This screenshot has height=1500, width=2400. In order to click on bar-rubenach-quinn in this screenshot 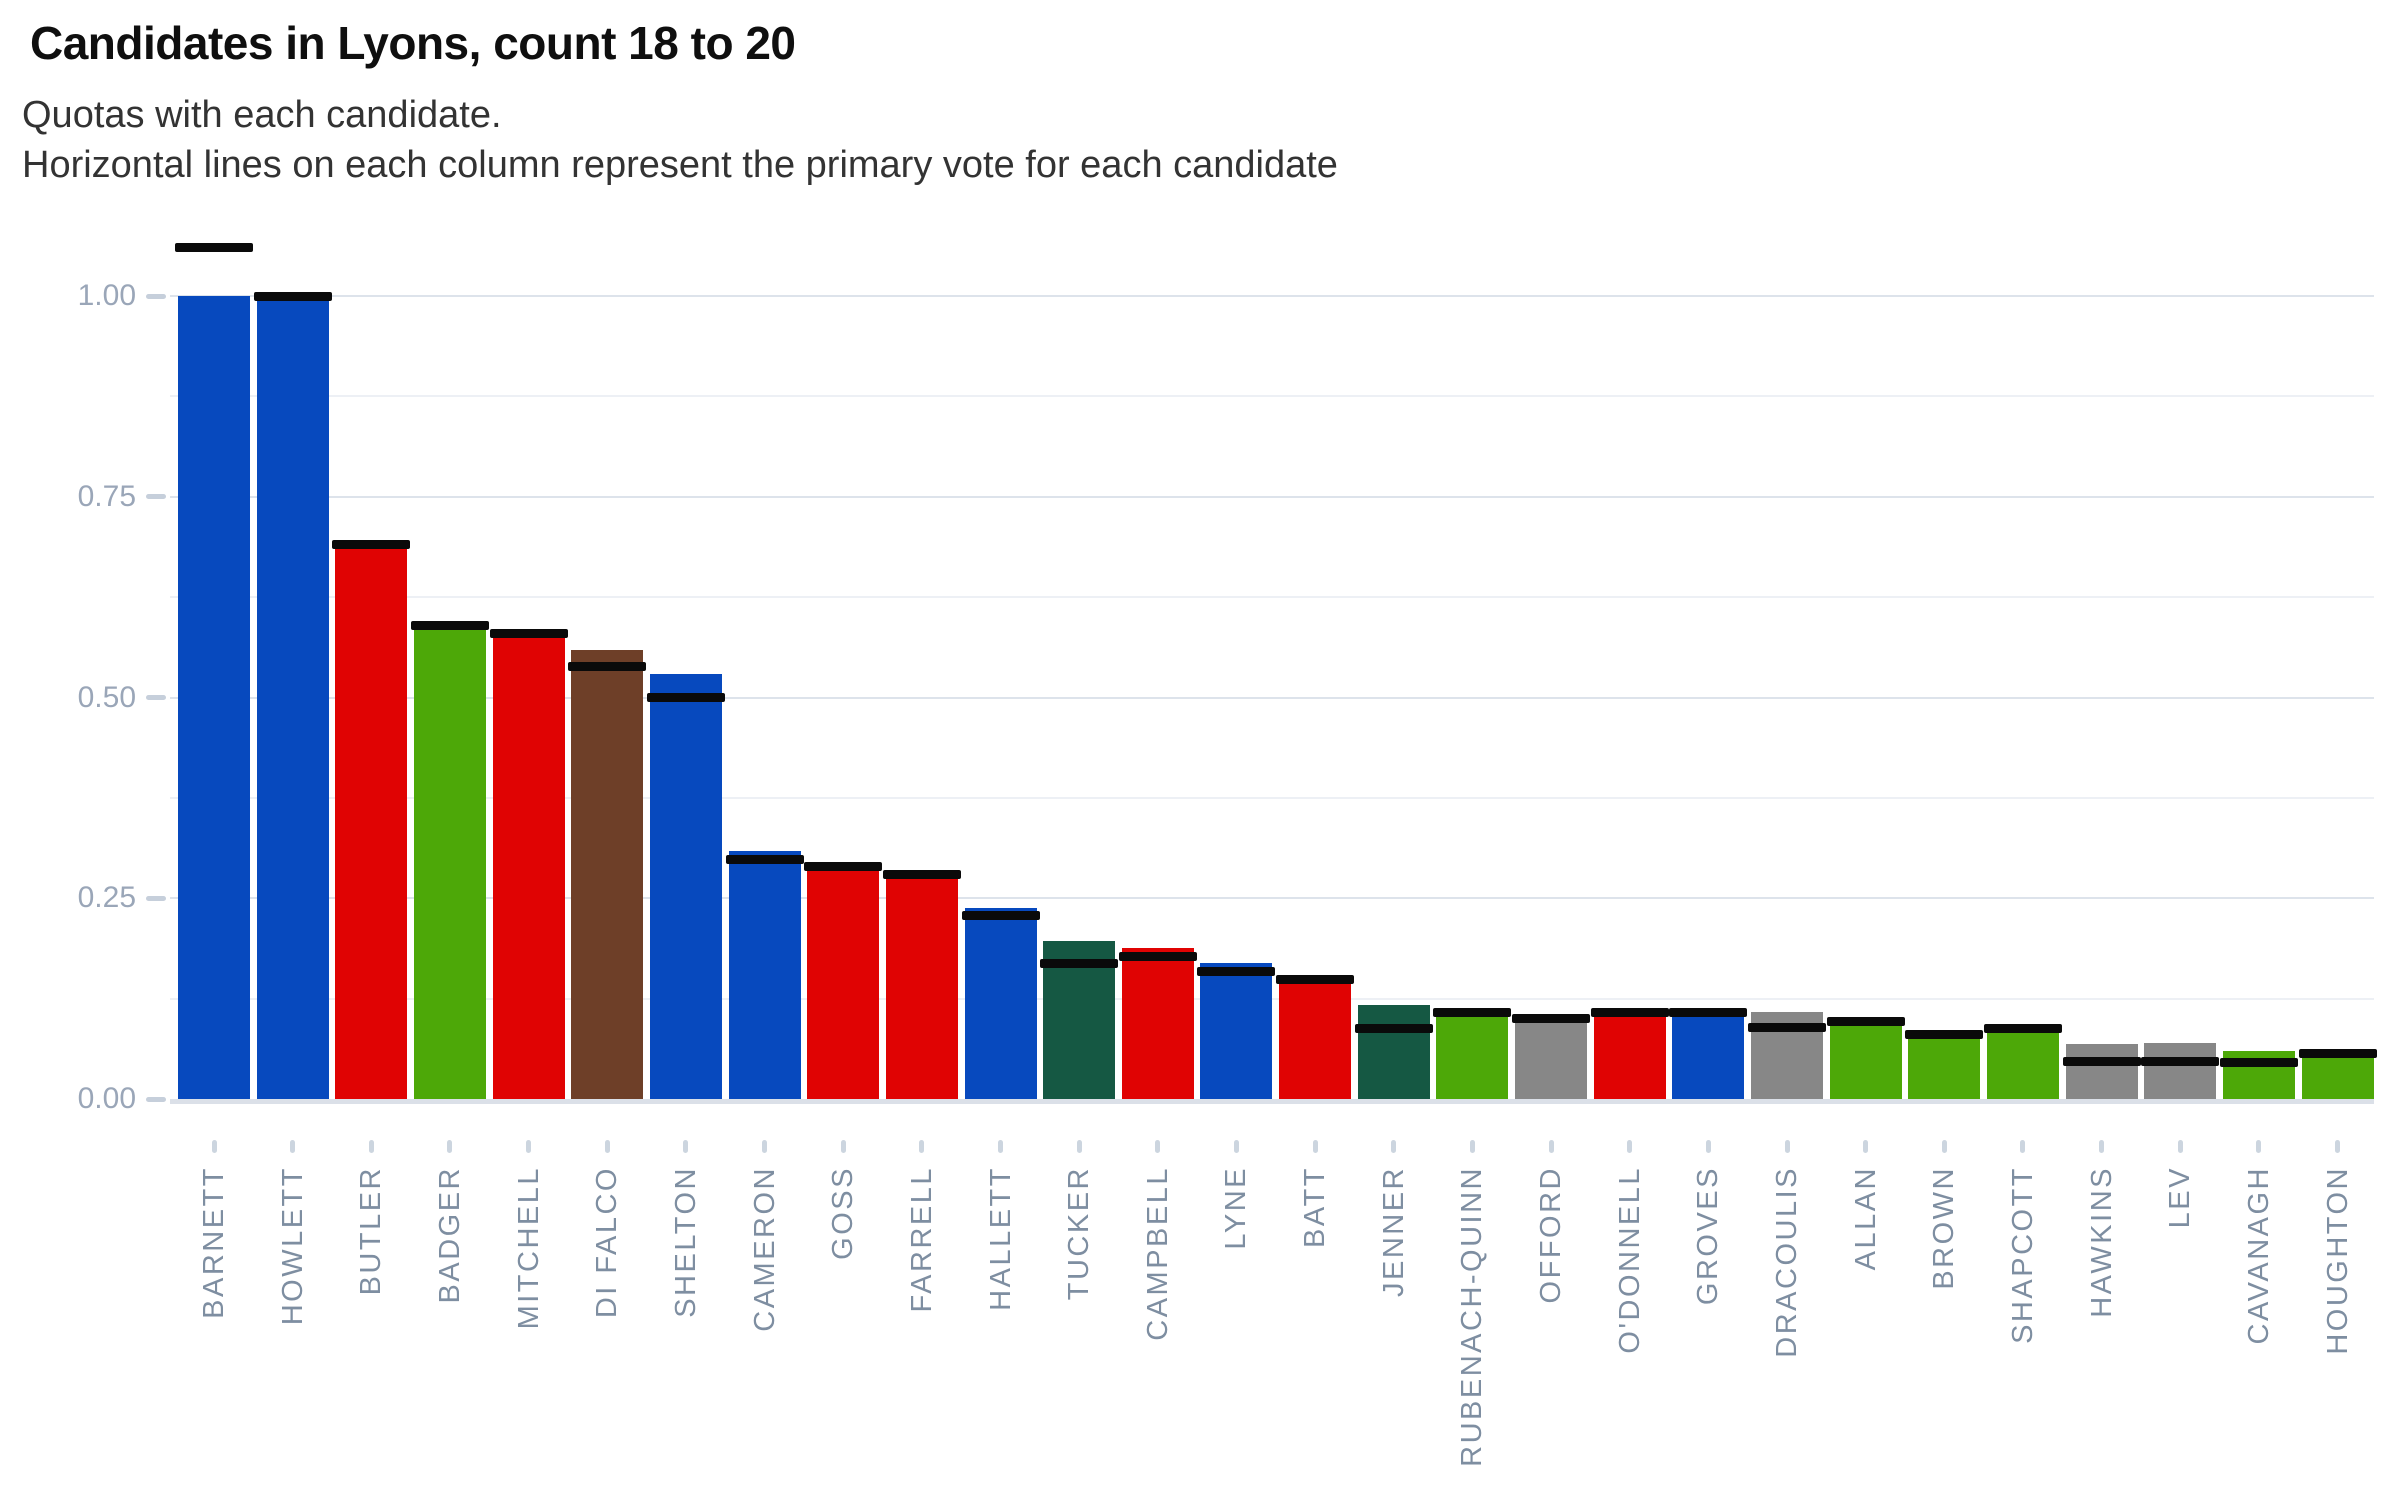, I will do `click(1472, 1057)`.